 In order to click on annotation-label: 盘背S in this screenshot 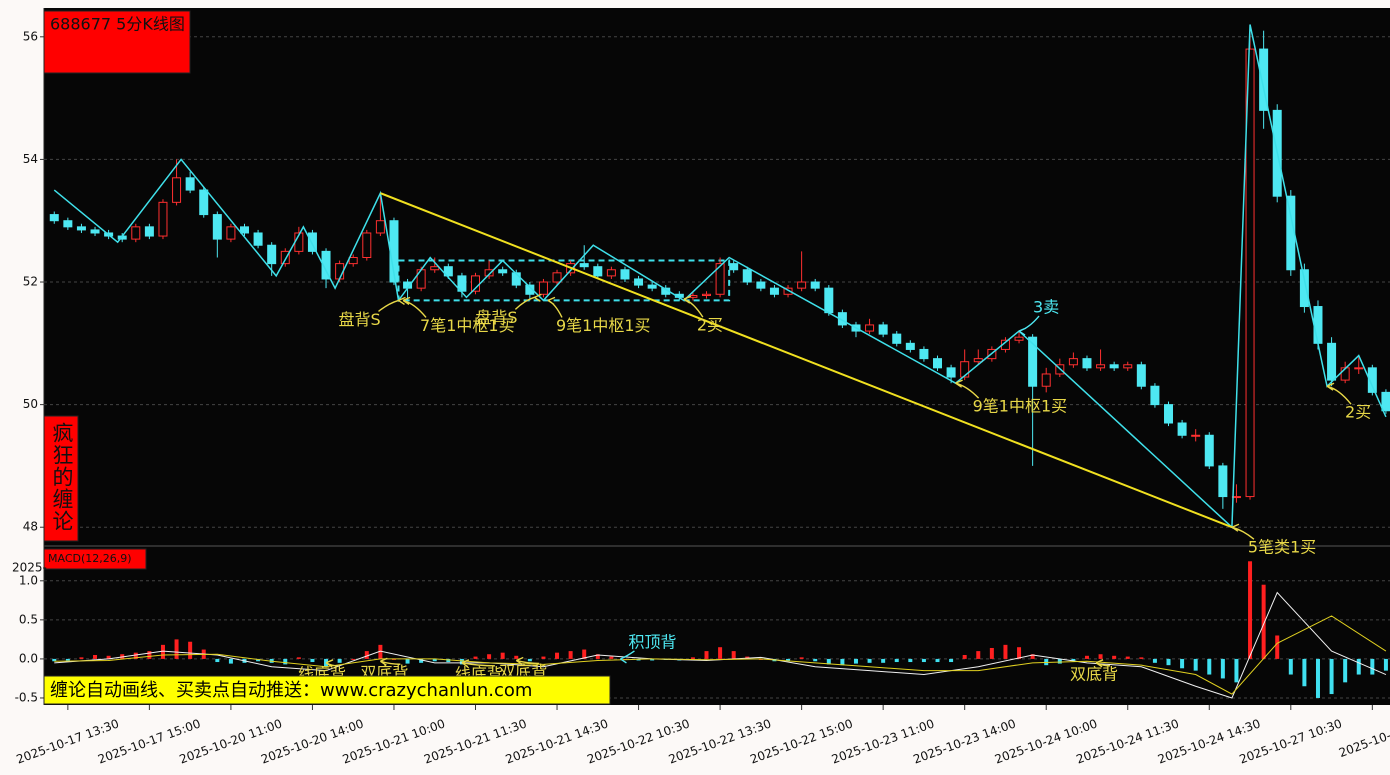, I will do `click(496, 317)`.